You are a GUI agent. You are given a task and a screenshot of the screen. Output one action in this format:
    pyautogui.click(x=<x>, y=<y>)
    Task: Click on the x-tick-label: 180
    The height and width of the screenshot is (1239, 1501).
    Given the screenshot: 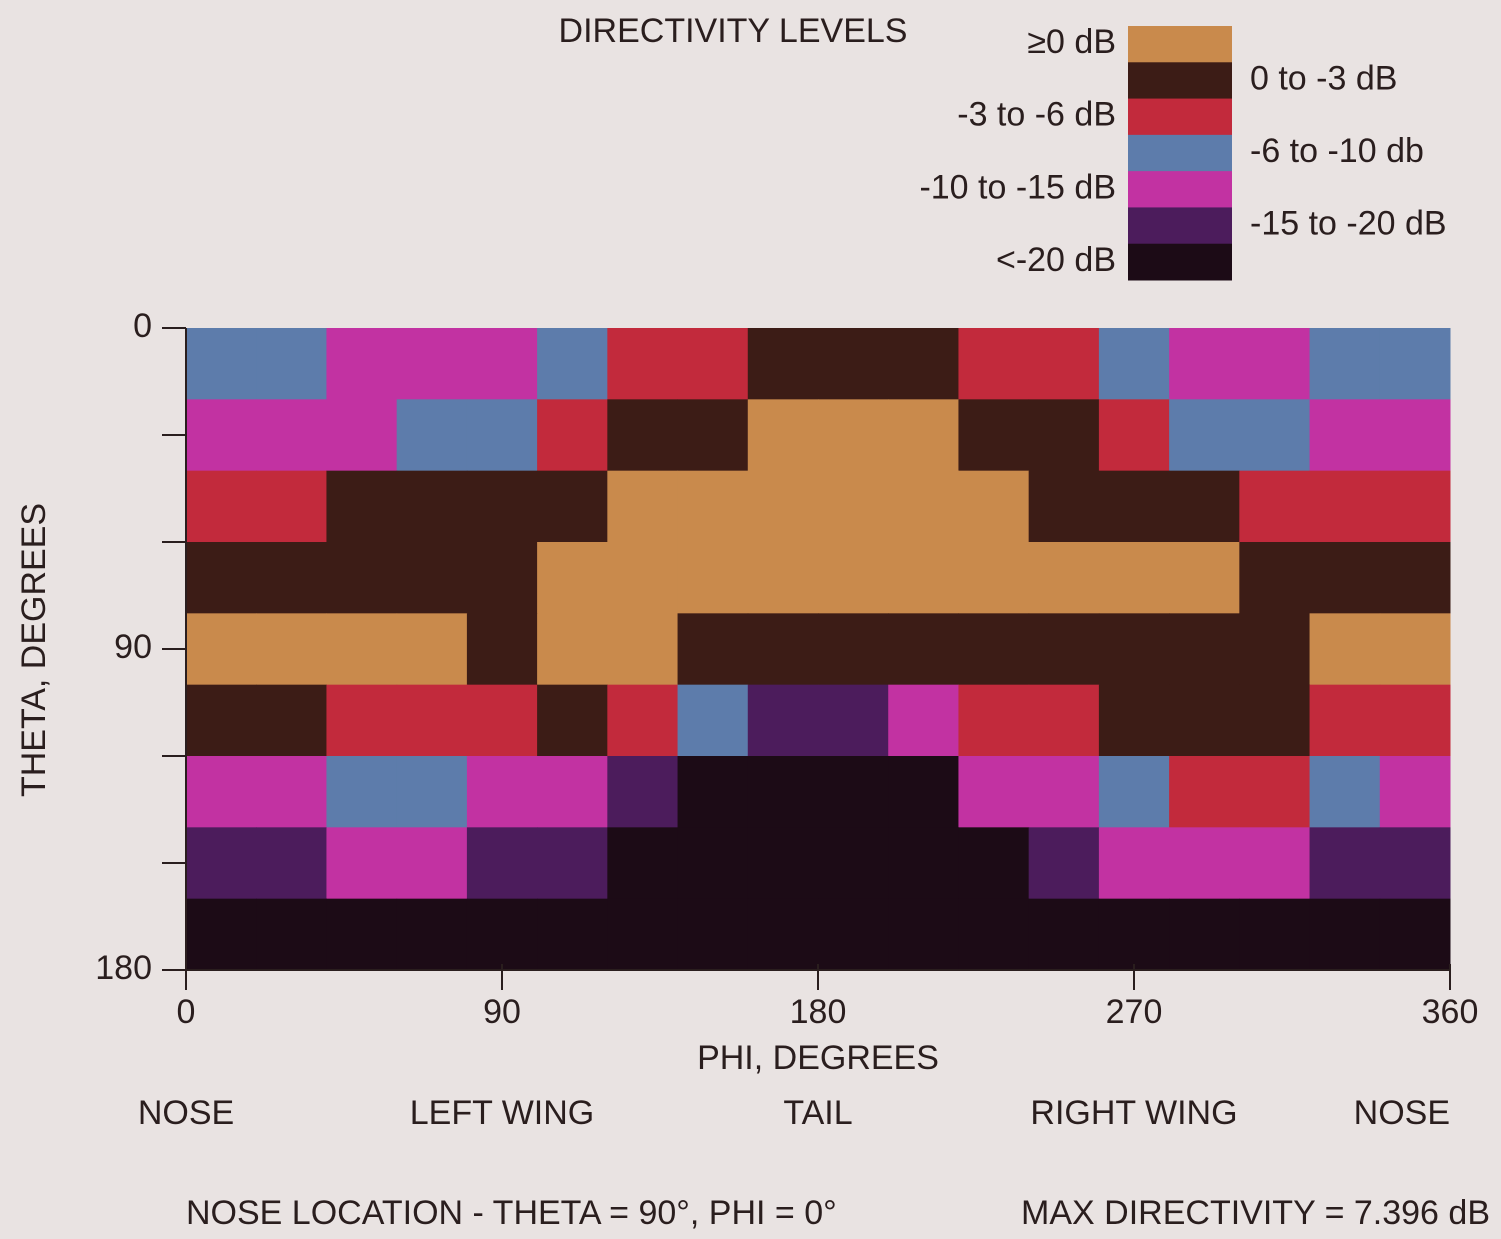 What is the action you would take?
    pyautogui.click(x=818, y=1012)
    